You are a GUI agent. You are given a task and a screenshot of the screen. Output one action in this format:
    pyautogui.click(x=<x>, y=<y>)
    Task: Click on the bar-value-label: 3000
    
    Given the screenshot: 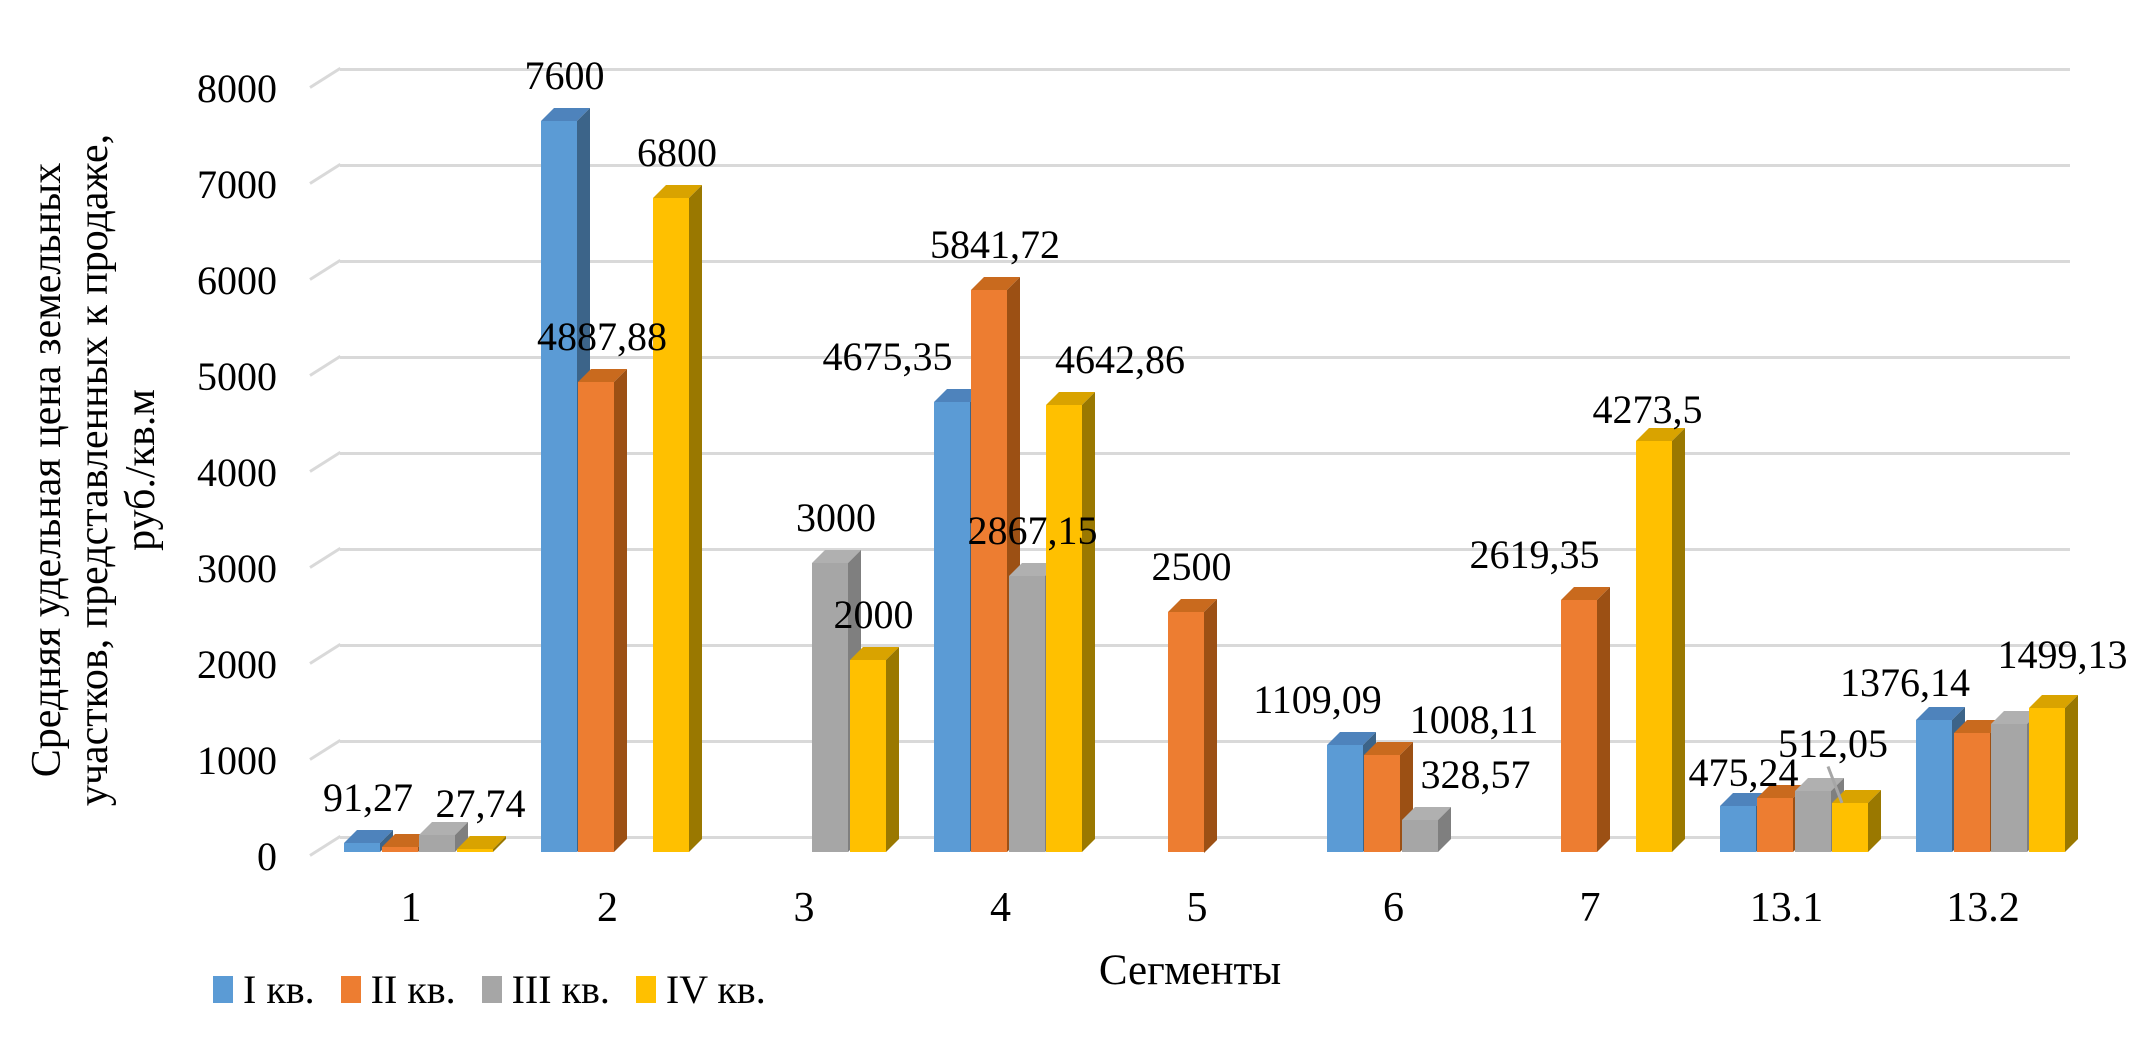 What is the action you would take?
    pyautogui.click(x=836, y=518)
    